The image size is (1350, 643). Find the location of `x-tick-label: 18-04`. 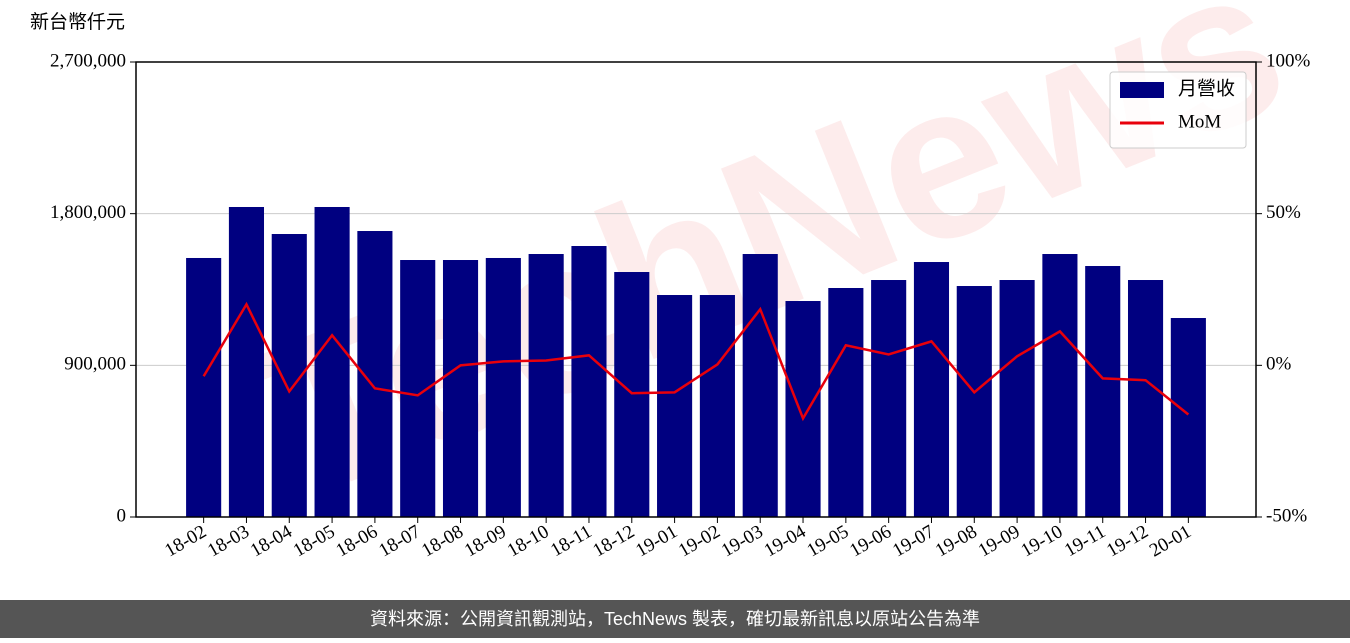

x-tick-label: 18-04 is located at coordinates (271, 541).